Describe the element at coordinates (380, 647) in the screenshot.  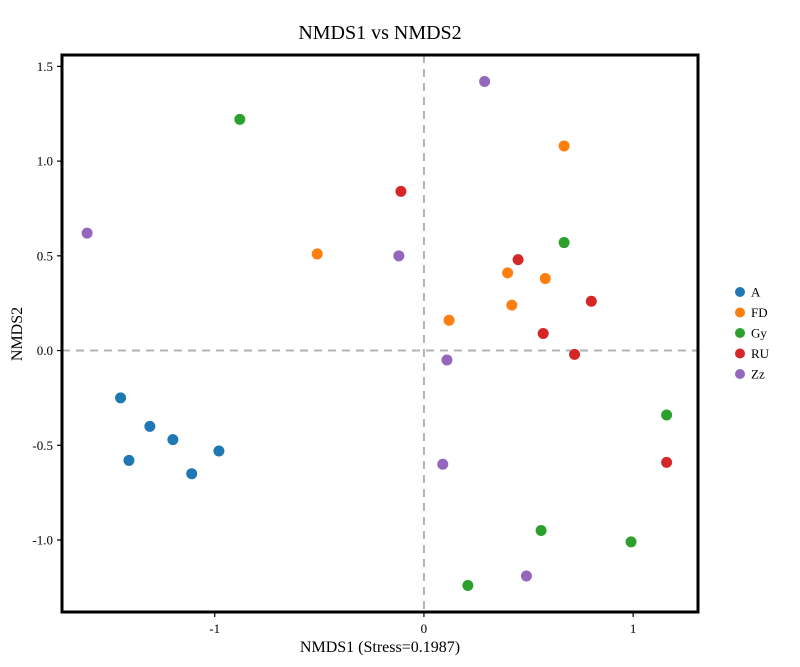
I see `x-axis-title: NMDS1 (Stress=0.1987)` at that location.